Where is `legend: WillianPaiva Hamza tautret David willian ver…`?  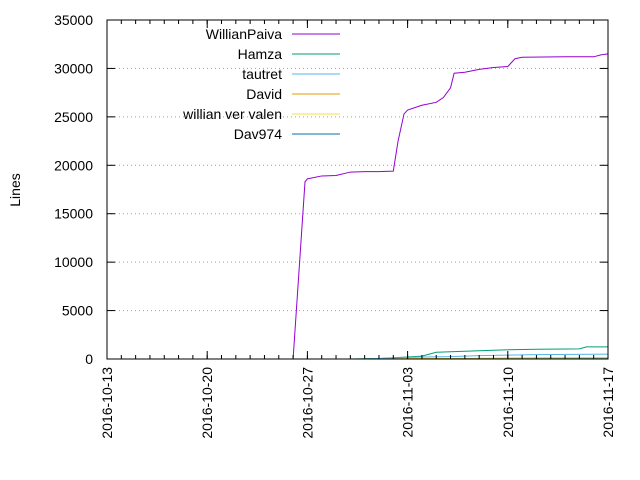 legend: WillianPaiva Hamza tautret David willian ver… is located at coordinates (261, 84).